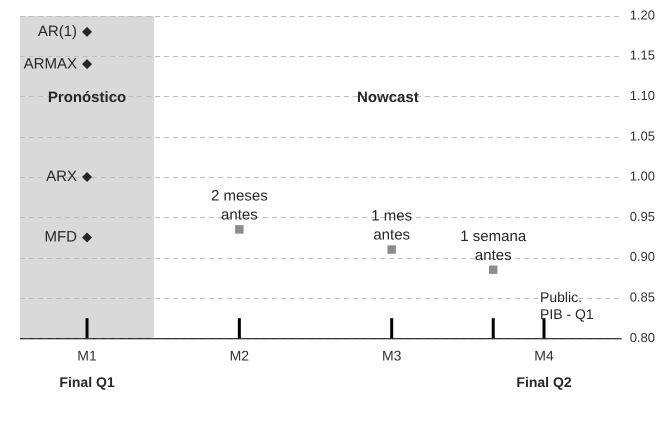 This screenshot has width=667, height=429. I want to click on annotation: 1 semana antes, so click(493, 246).